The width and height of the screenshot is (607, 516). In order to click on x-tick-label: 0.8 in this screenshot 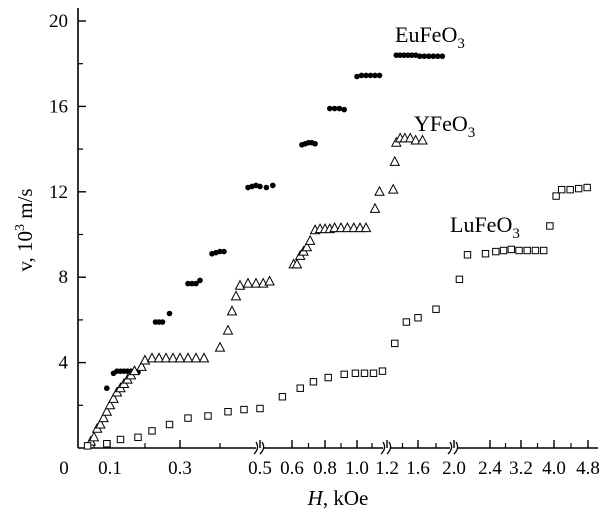, I will do `click(325, 468)`.